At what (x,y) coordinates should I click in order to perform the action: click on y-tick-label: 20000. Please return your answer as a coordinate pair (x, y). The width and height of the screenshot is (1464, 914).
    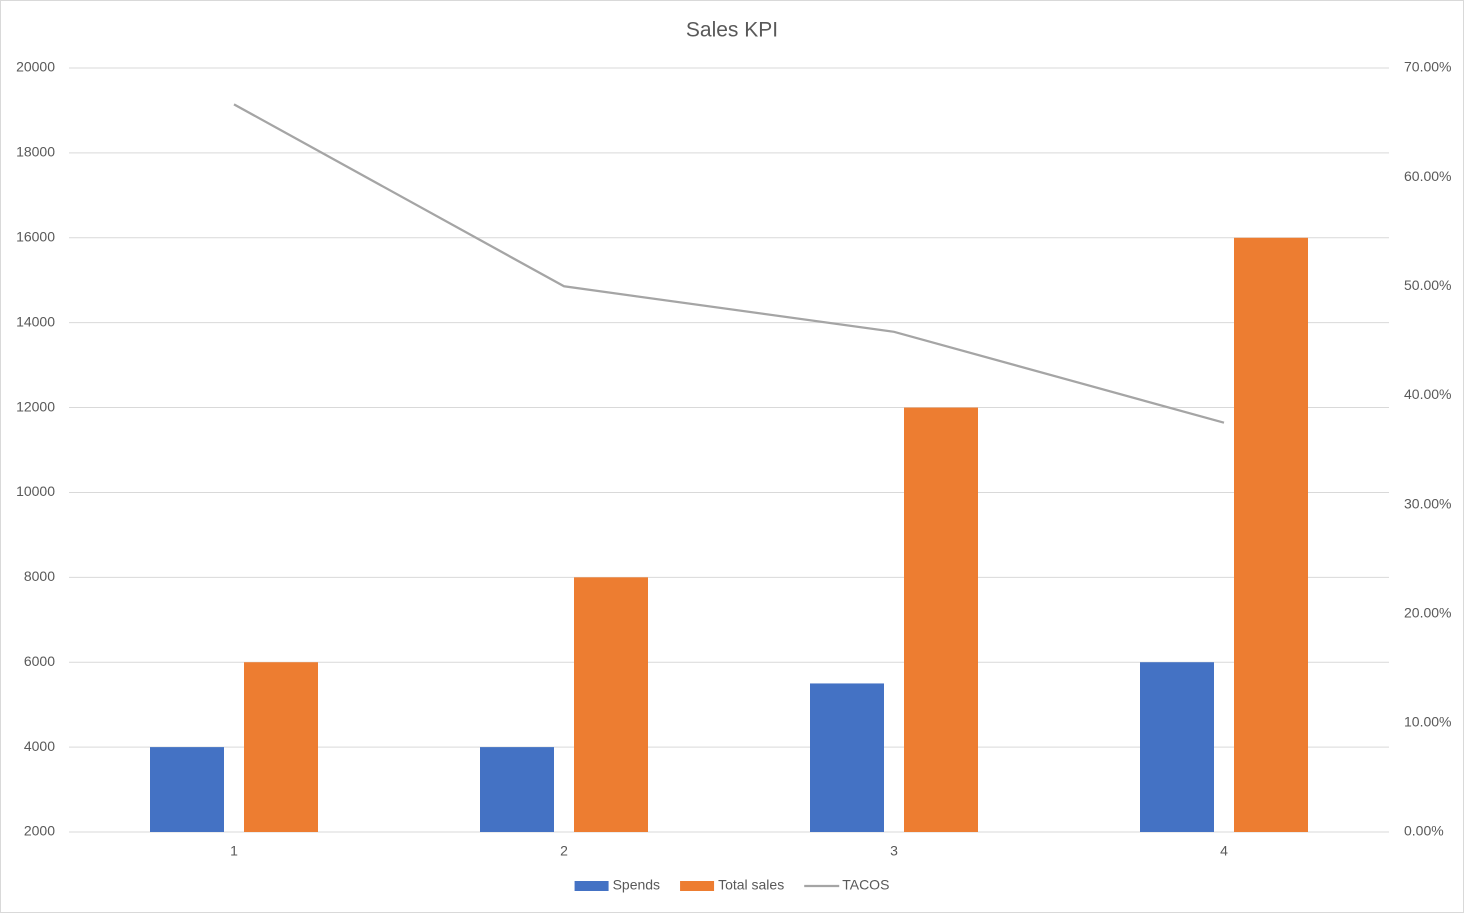
    Looking at the image, I should click on (35, 67).